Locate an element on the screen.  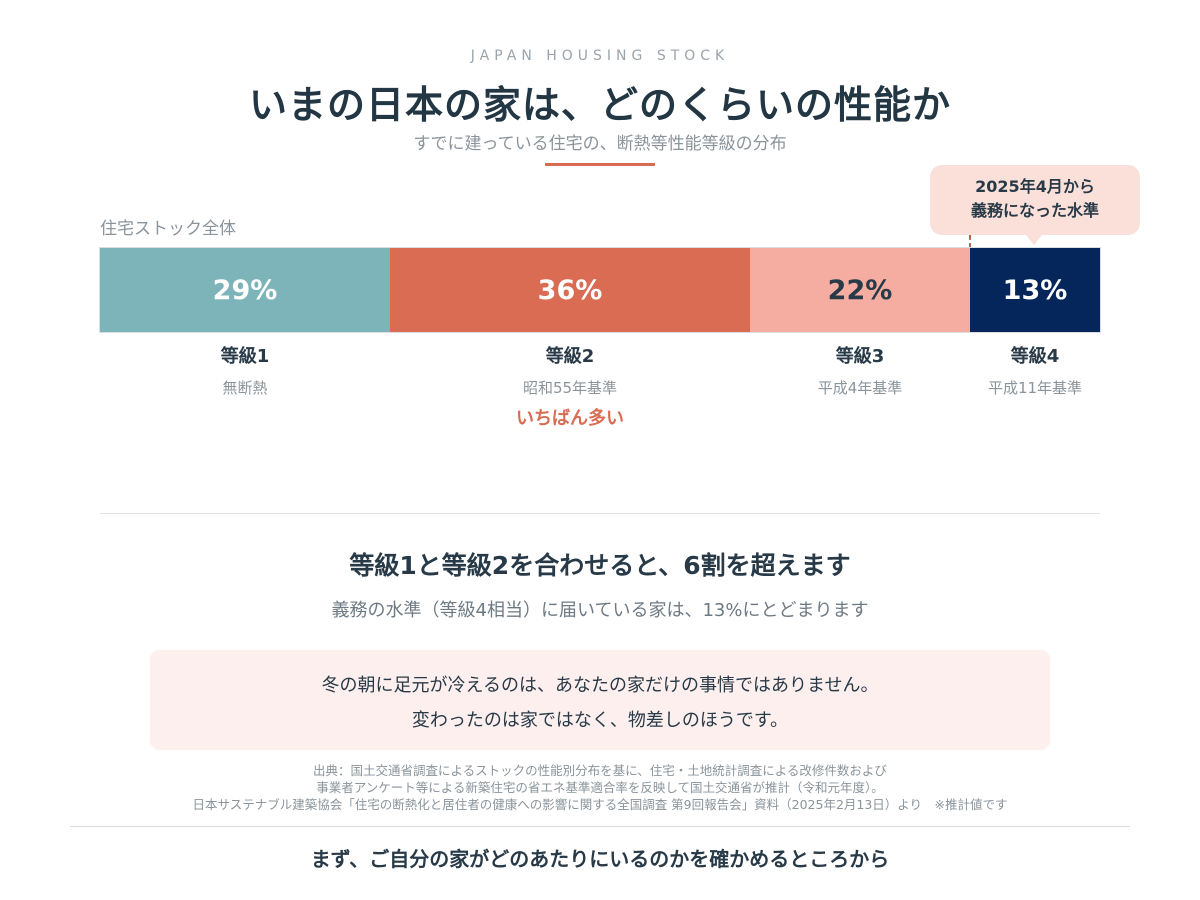
bar-value-label: 13% is located at coordinates (1035, 290).